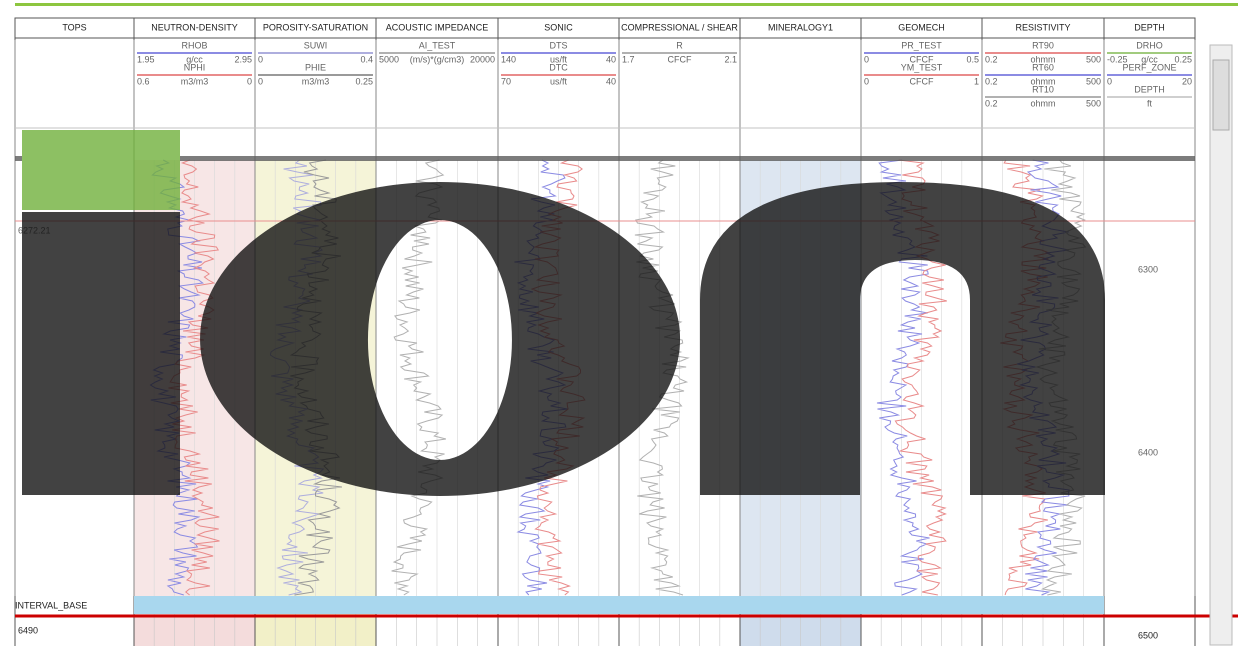  Describe the element at coordinates (1148, 452) in the screenshot. I see `depth-label: 6400` at that location.